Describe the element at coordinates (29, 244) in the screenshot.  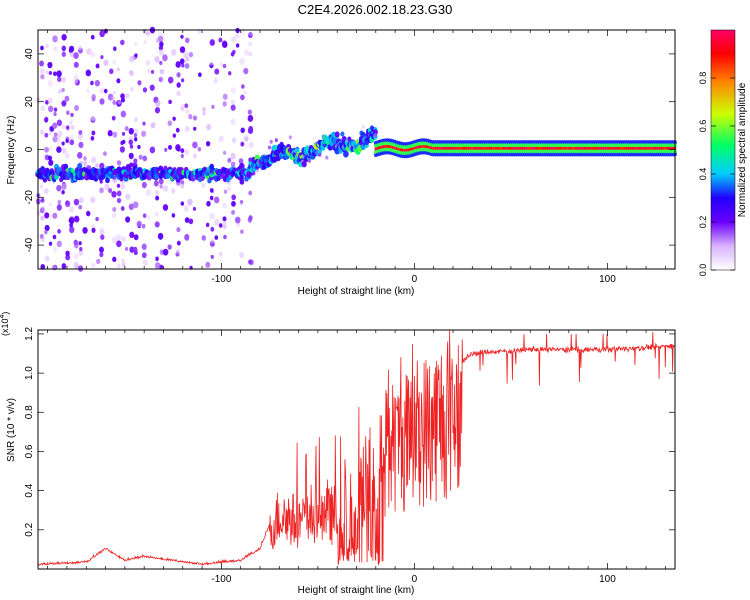
I see `spectrogram-ytick-label: -40` at that location.